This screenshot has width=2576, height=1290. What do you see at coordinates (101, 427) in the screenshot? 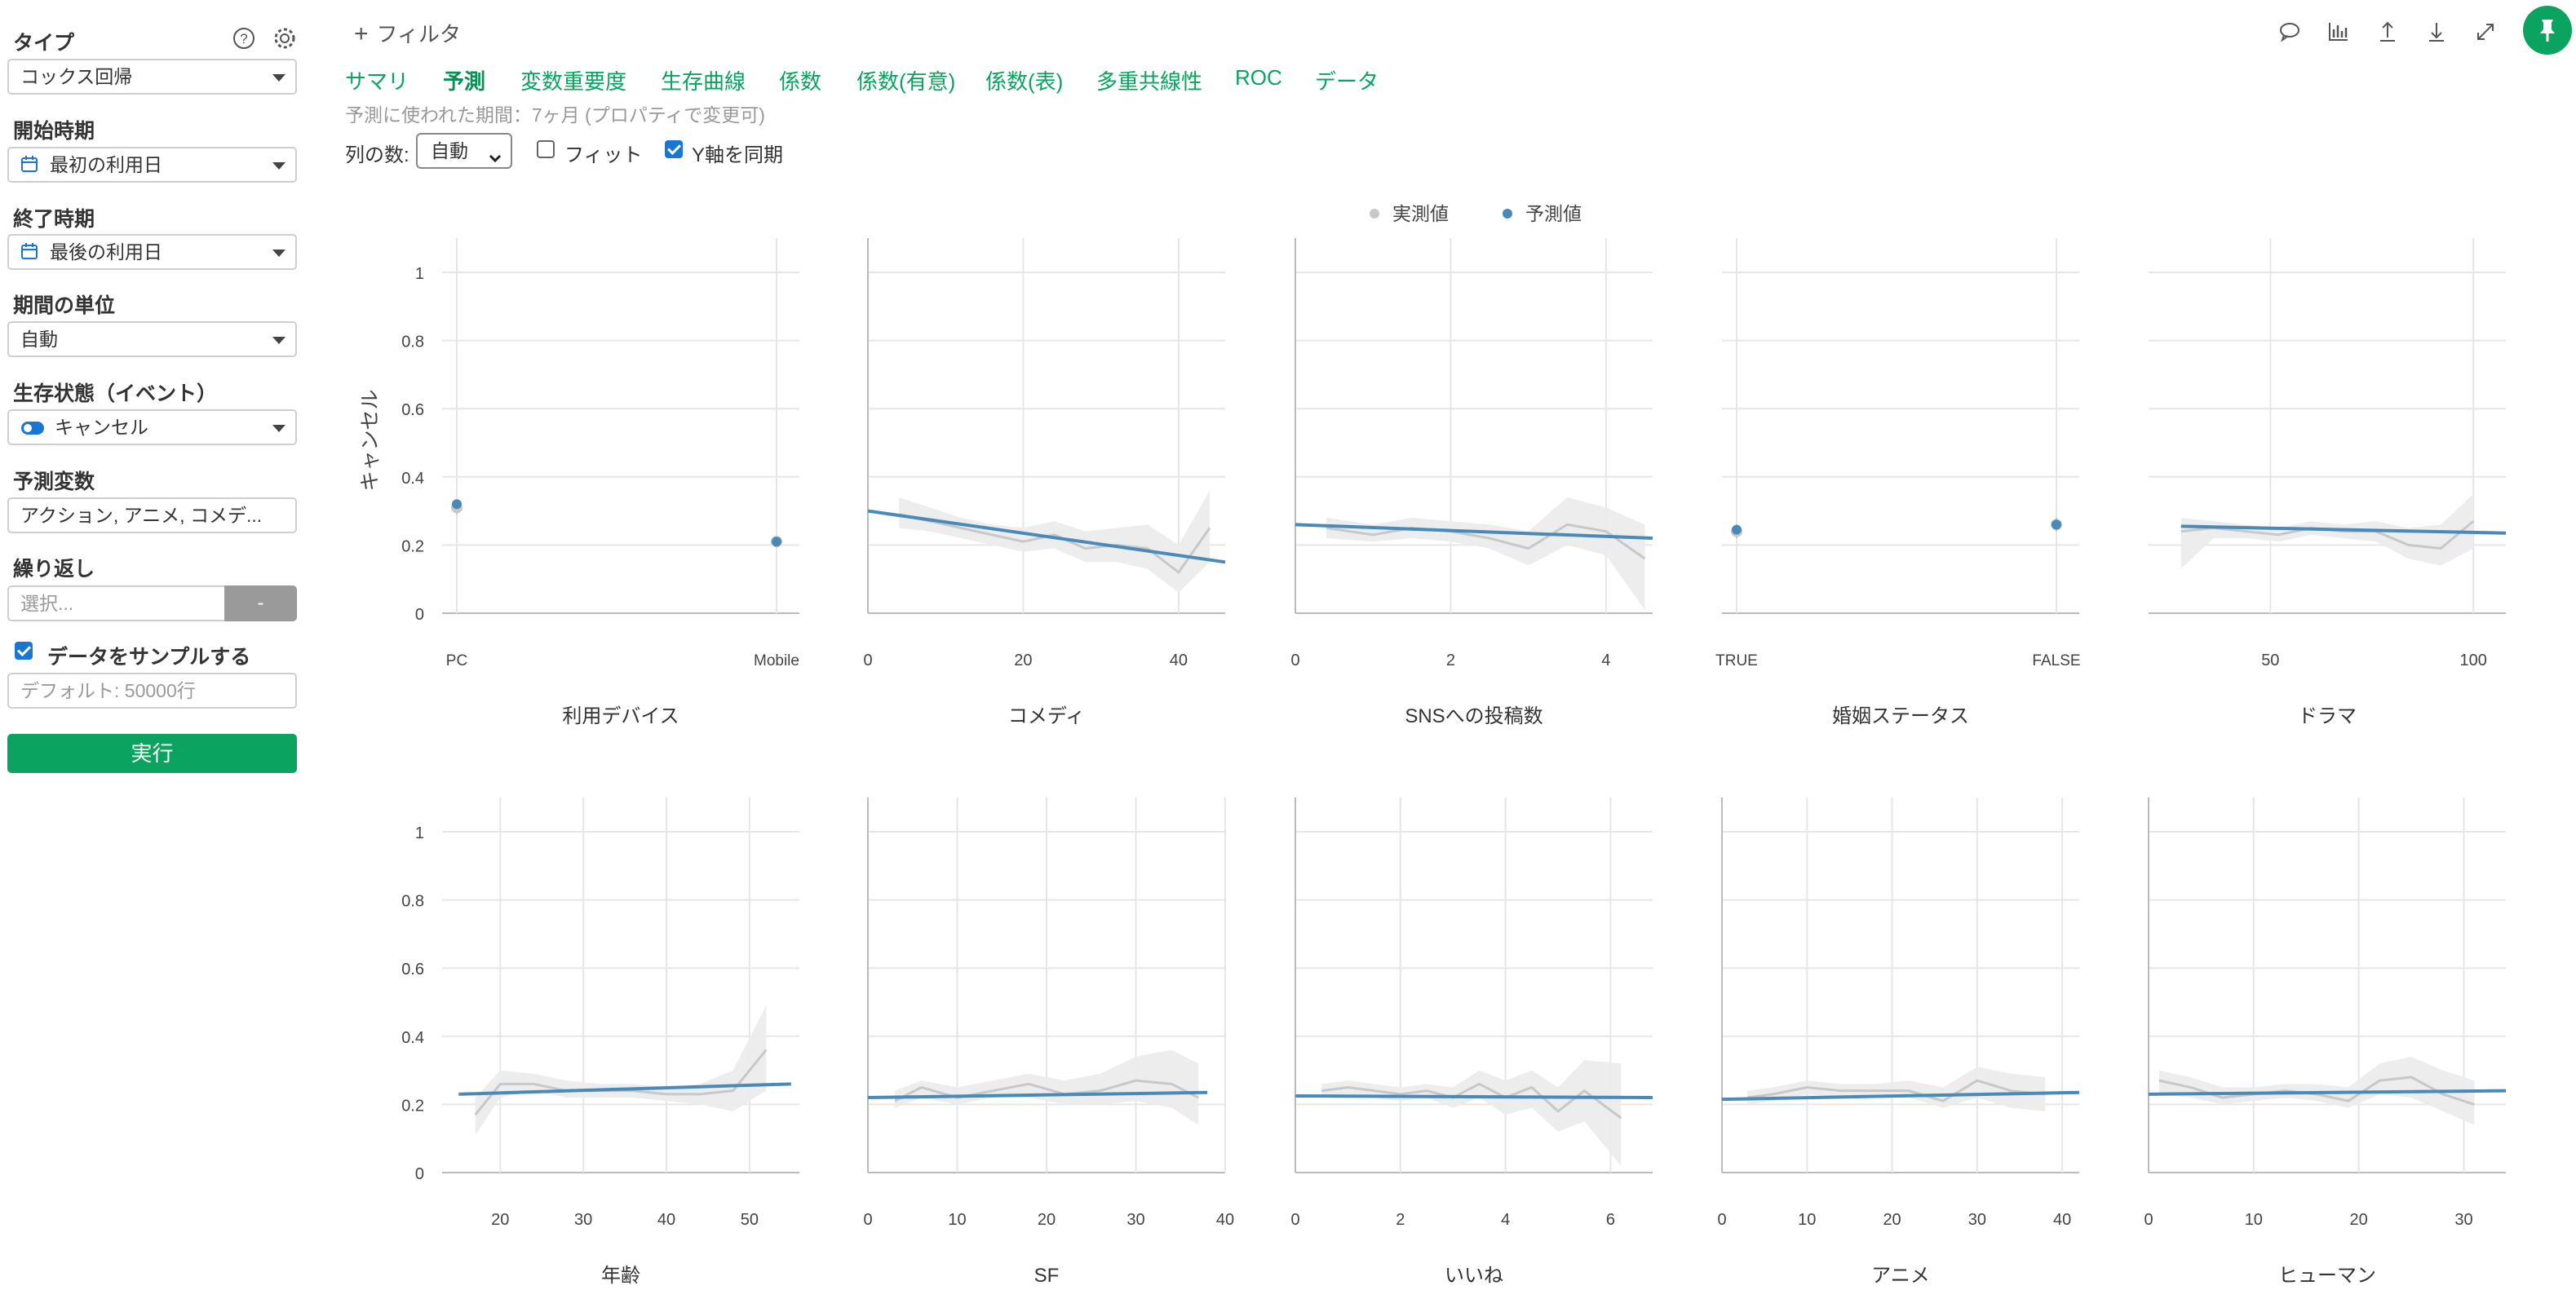
I see `event-select-value: キャンセル` at bounding box center [101, 427].